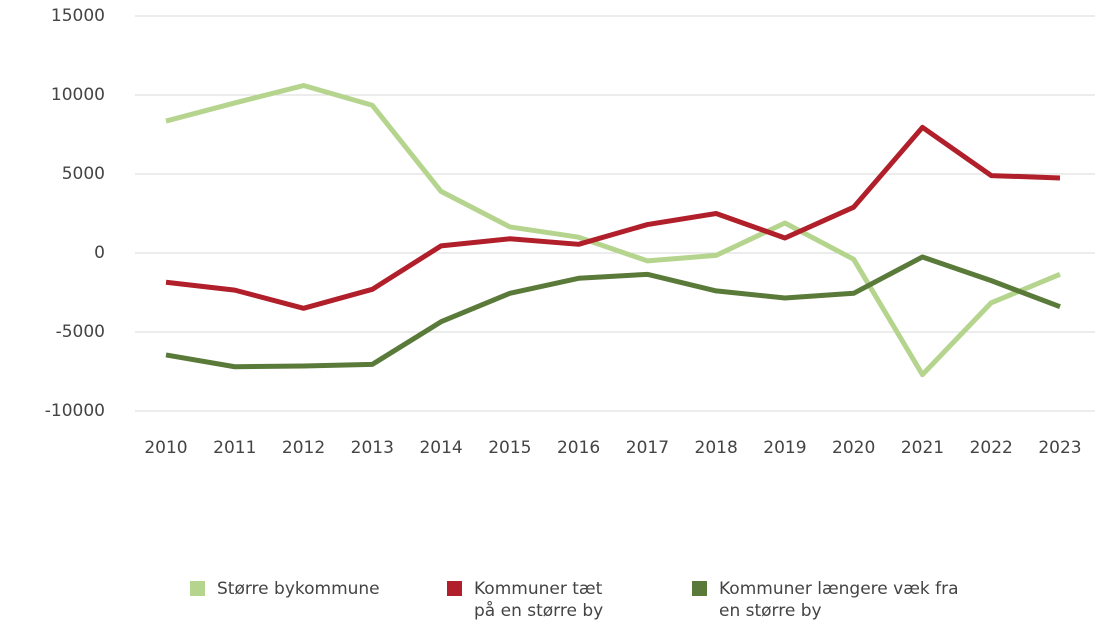  Describe the element at coordinates (613, 312) in the screenshot. I see `line-series` at that location.